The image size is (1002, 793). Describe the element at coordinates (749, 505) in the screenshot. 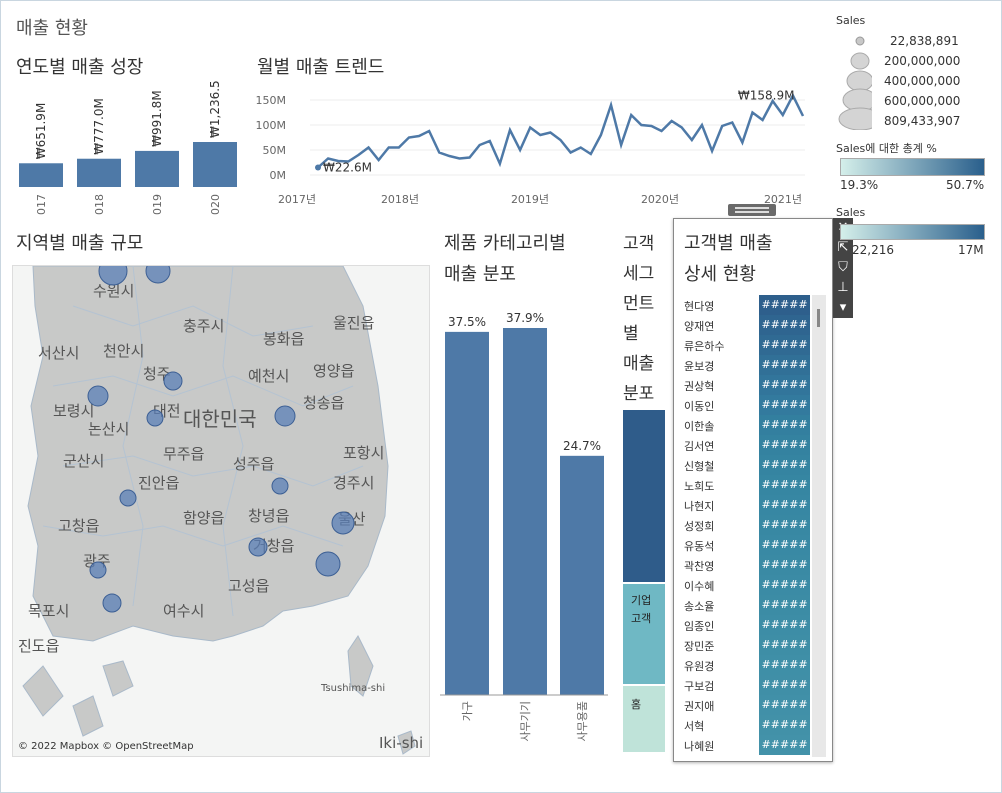

I see `customer-row: 나현지 #####` at that location.